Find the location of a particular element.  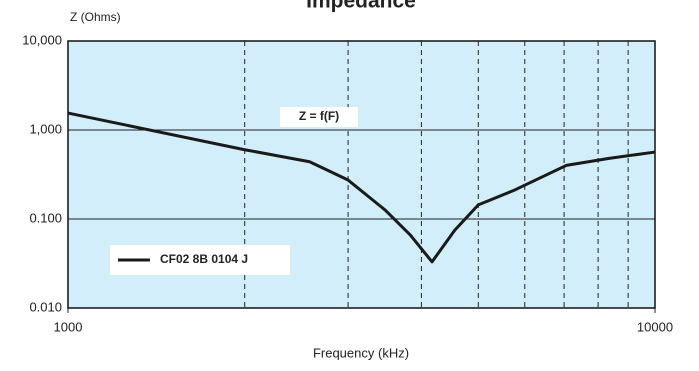

legend-label: CF02 8B 0104 J is located at coordinates (204, 259).